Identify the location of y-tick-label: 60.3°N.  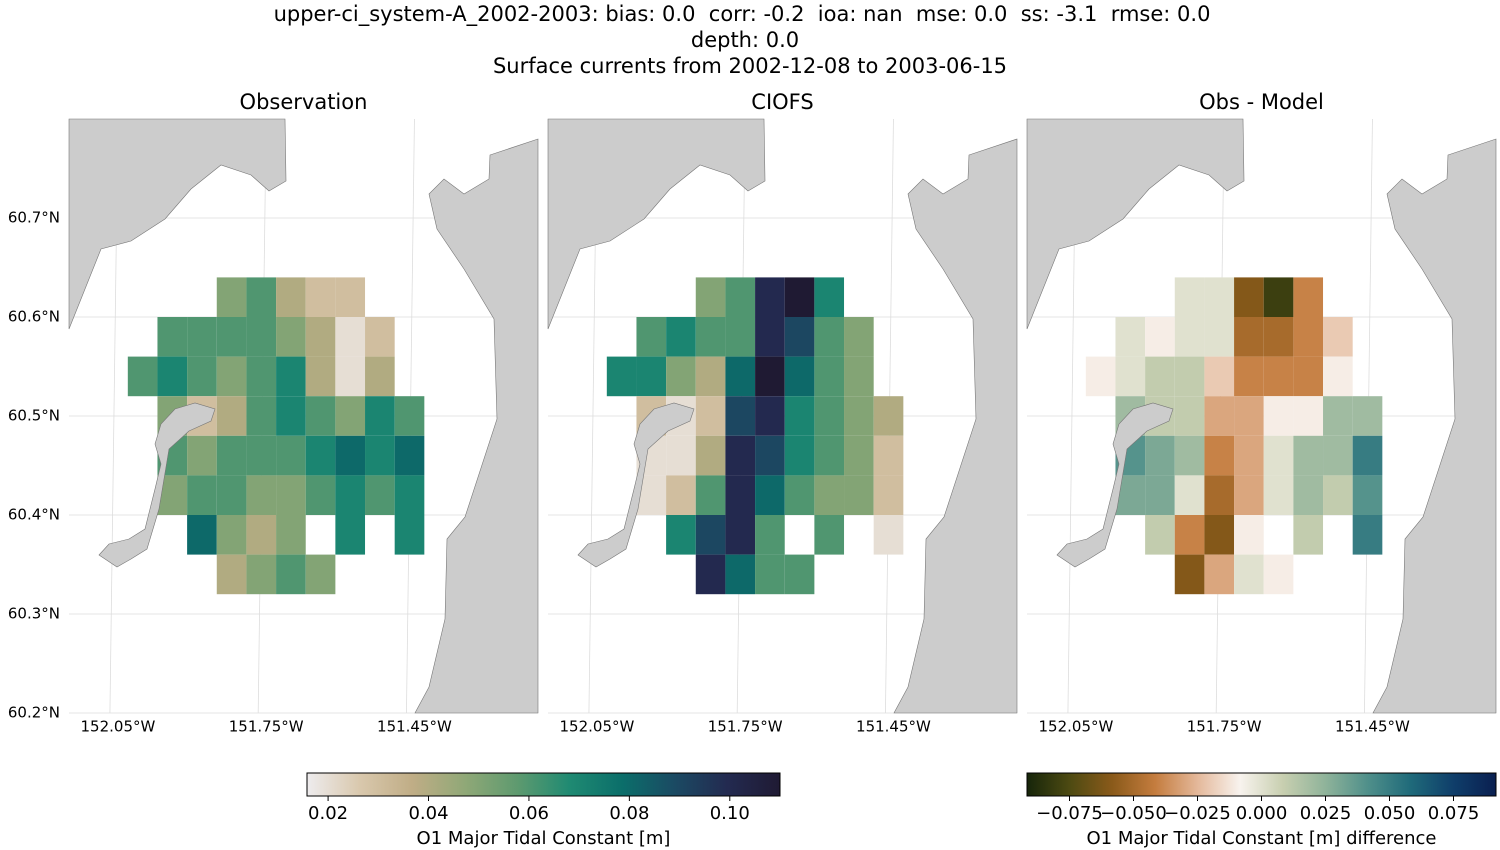
(34, 614).